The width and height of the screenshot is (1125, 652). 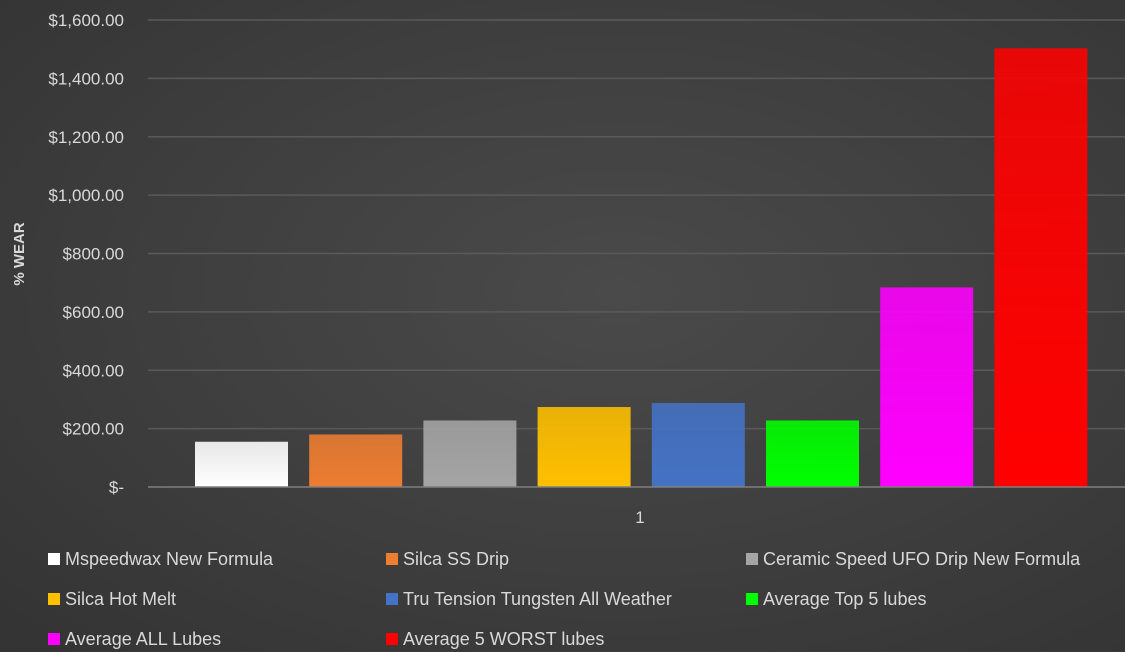 I want to click on legend-label: Ceramic Speed UFO Drip New Formula, so click(x=922, y=558).